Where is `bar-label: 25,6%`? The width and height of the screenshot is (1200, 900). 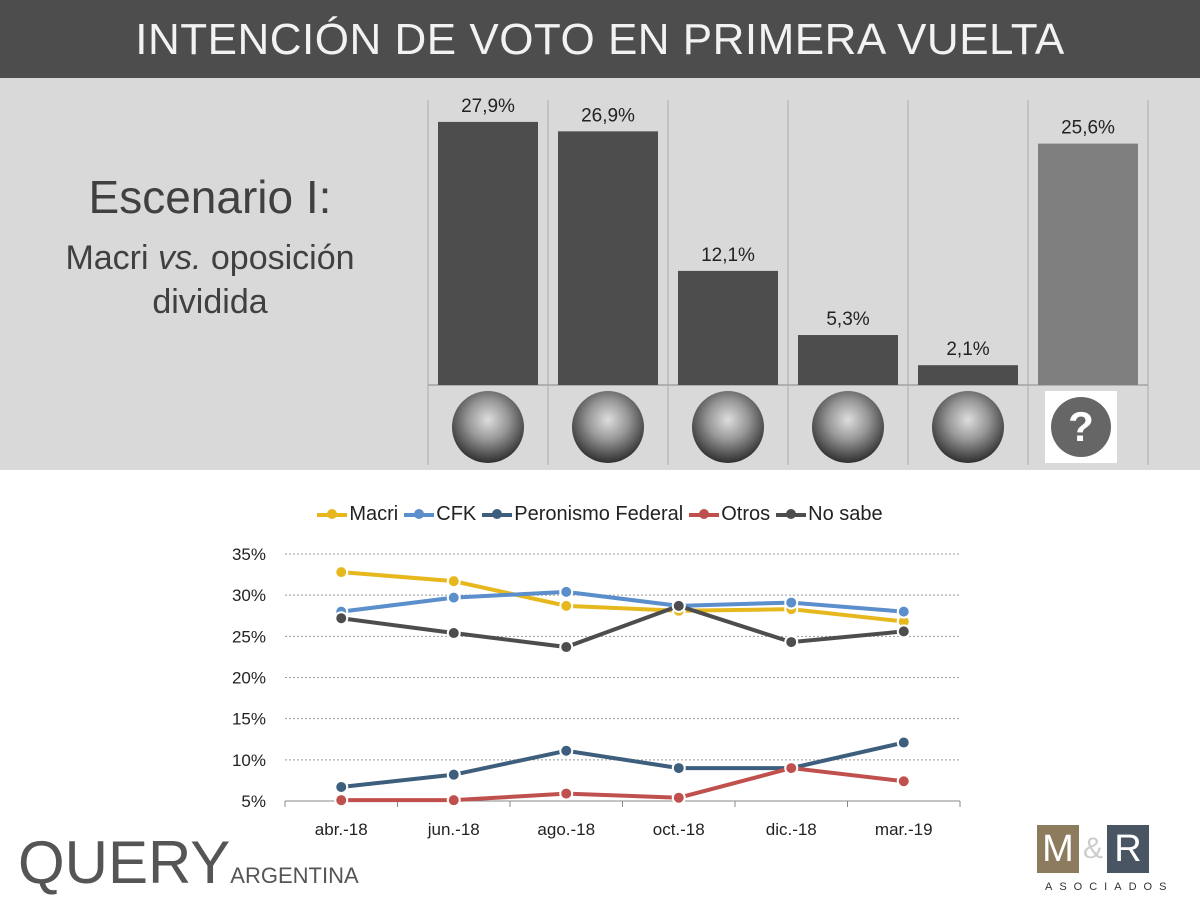
bar-label: 25,6% is located at coordinates (1088, 128).